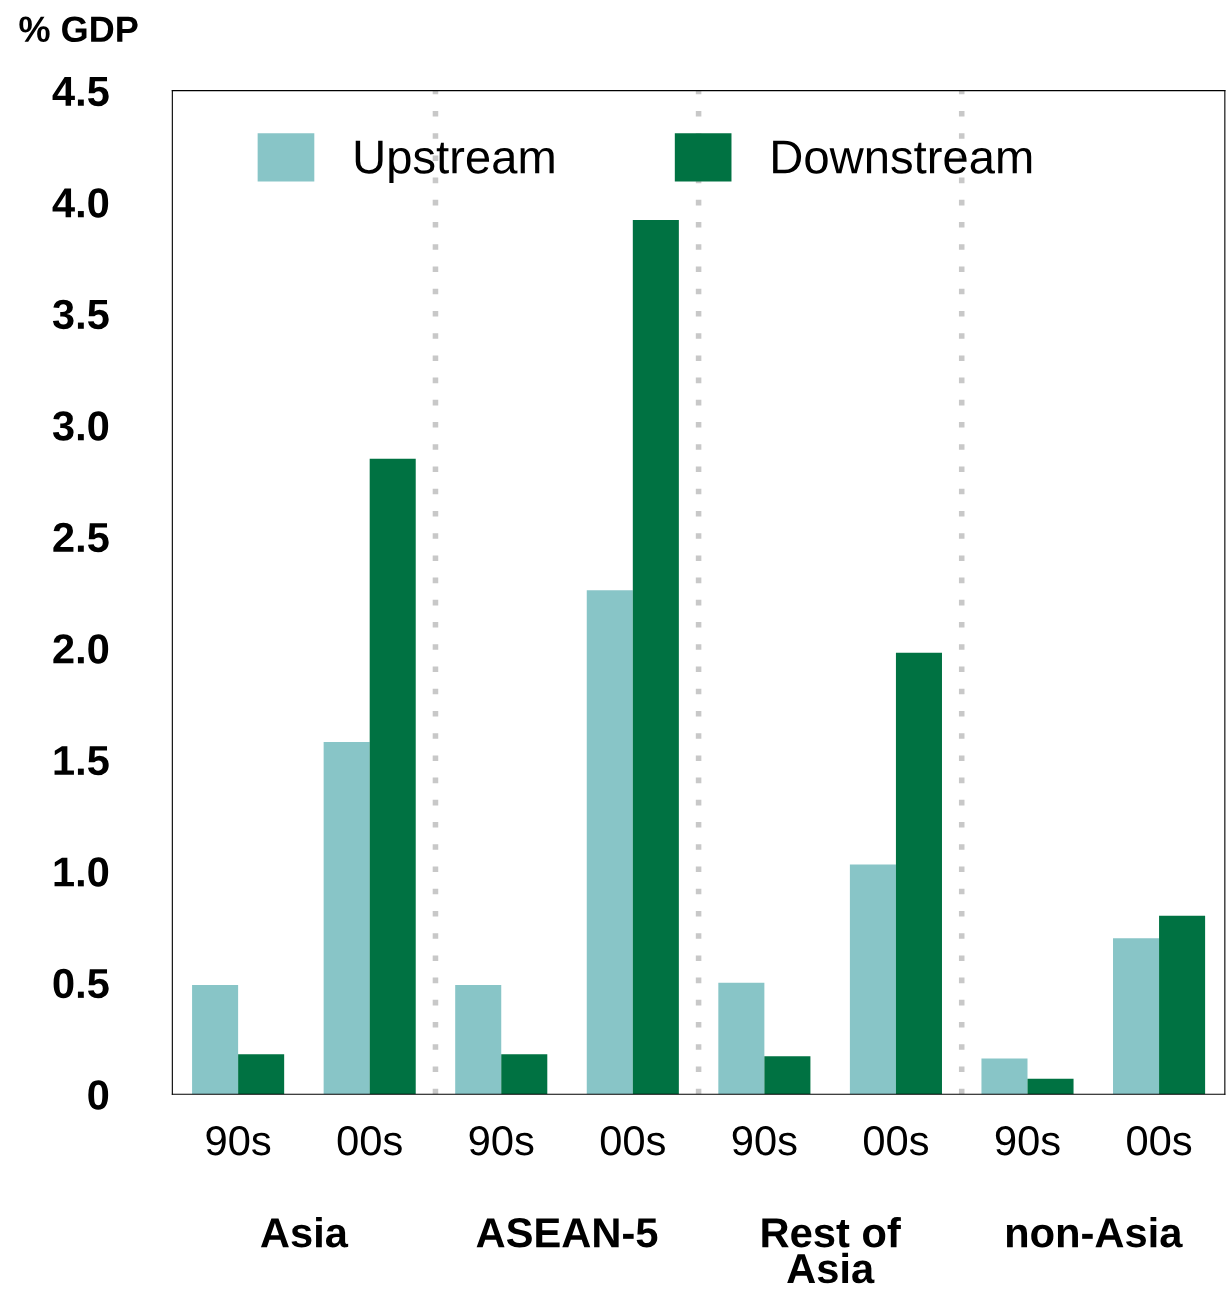 This screenshot has height=1295, width=1231. I want to click on y-tick-label: 4.5, so click(80, 92).